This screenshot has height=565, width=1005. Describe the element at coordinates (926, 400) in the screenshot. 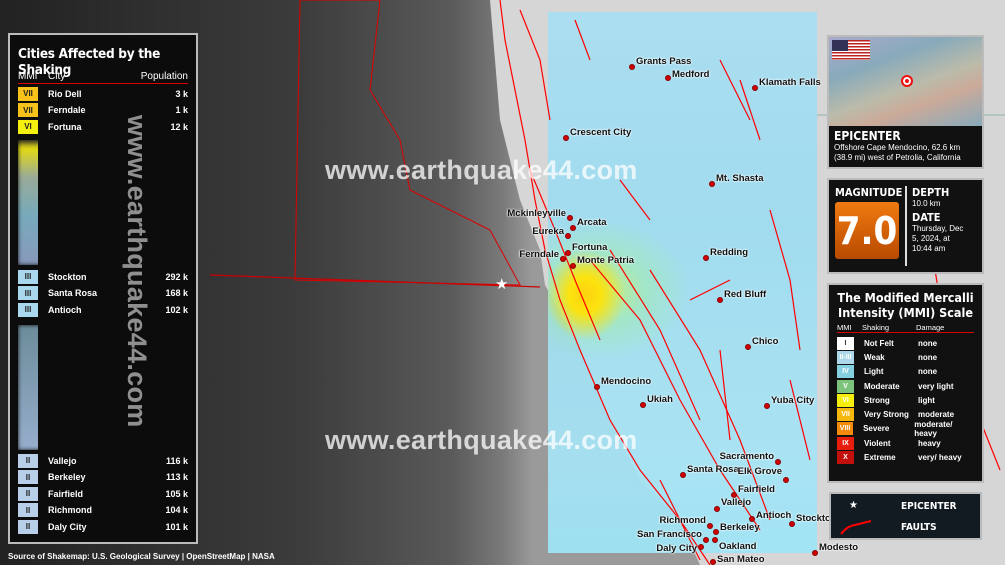

I see `damage-level: light` at that location.